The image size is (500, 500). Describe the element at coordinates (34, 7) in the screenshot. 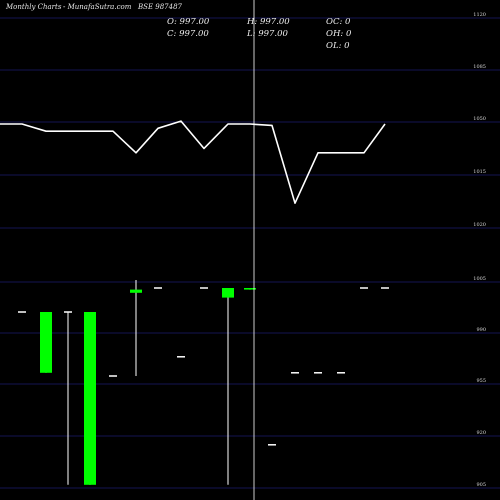

I see `chart-type-label: Monthly Charts` at that location.